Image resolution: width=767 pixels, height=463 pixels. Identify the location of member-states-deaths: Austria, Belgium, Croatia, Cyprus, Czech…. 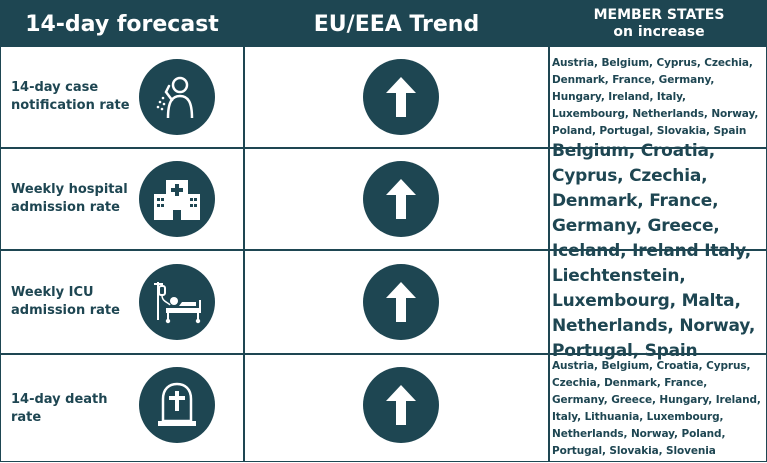
(656, 408).